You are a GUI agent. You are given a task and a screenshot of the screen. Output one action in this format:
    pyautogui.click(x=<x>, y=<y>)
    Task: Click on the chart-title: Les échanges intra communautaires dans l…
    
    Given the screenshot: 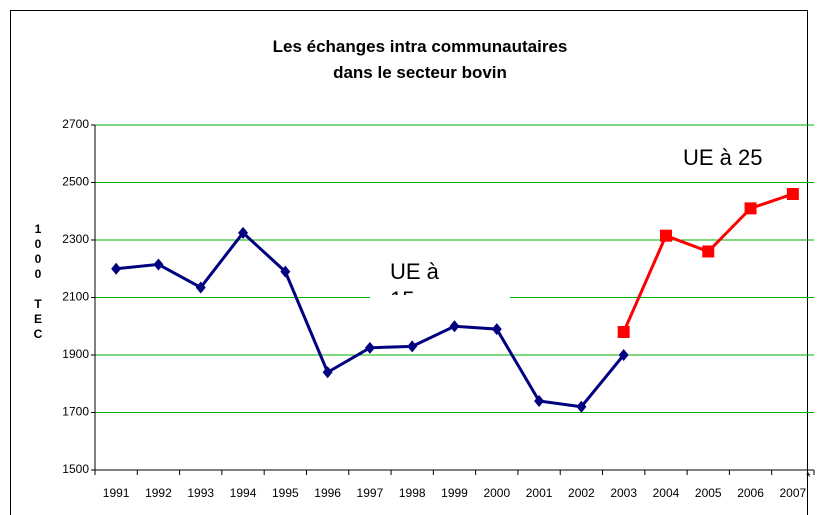 What is the action you would take?
    pyautogui.click(x=420, y=59)
    